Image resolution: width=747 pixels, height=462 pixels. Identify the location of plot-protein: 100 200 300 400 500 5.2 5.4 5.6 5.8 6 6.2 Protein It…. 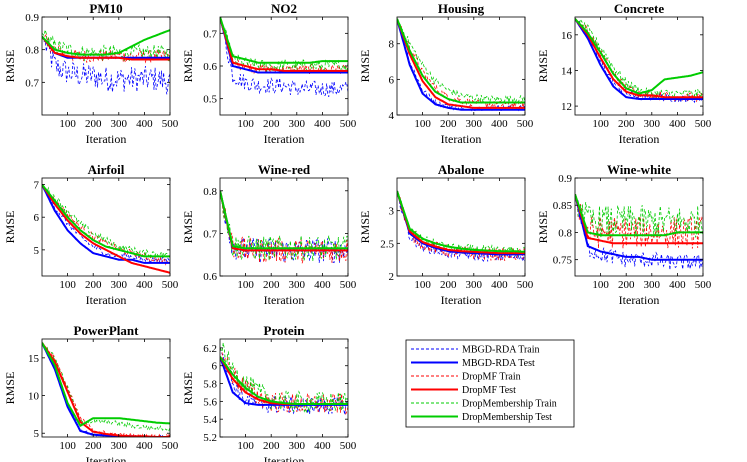
(269, 392).